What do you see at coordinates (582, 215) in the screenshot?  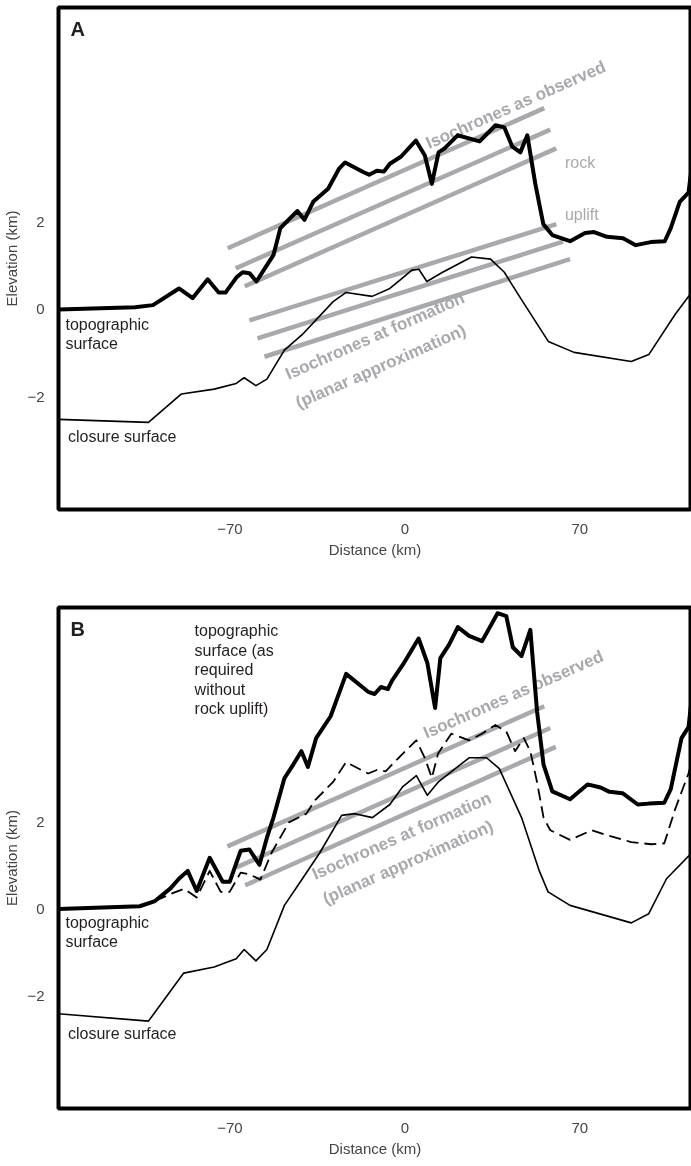 I see `annotation: uplift` at bounding box center [582, 215].